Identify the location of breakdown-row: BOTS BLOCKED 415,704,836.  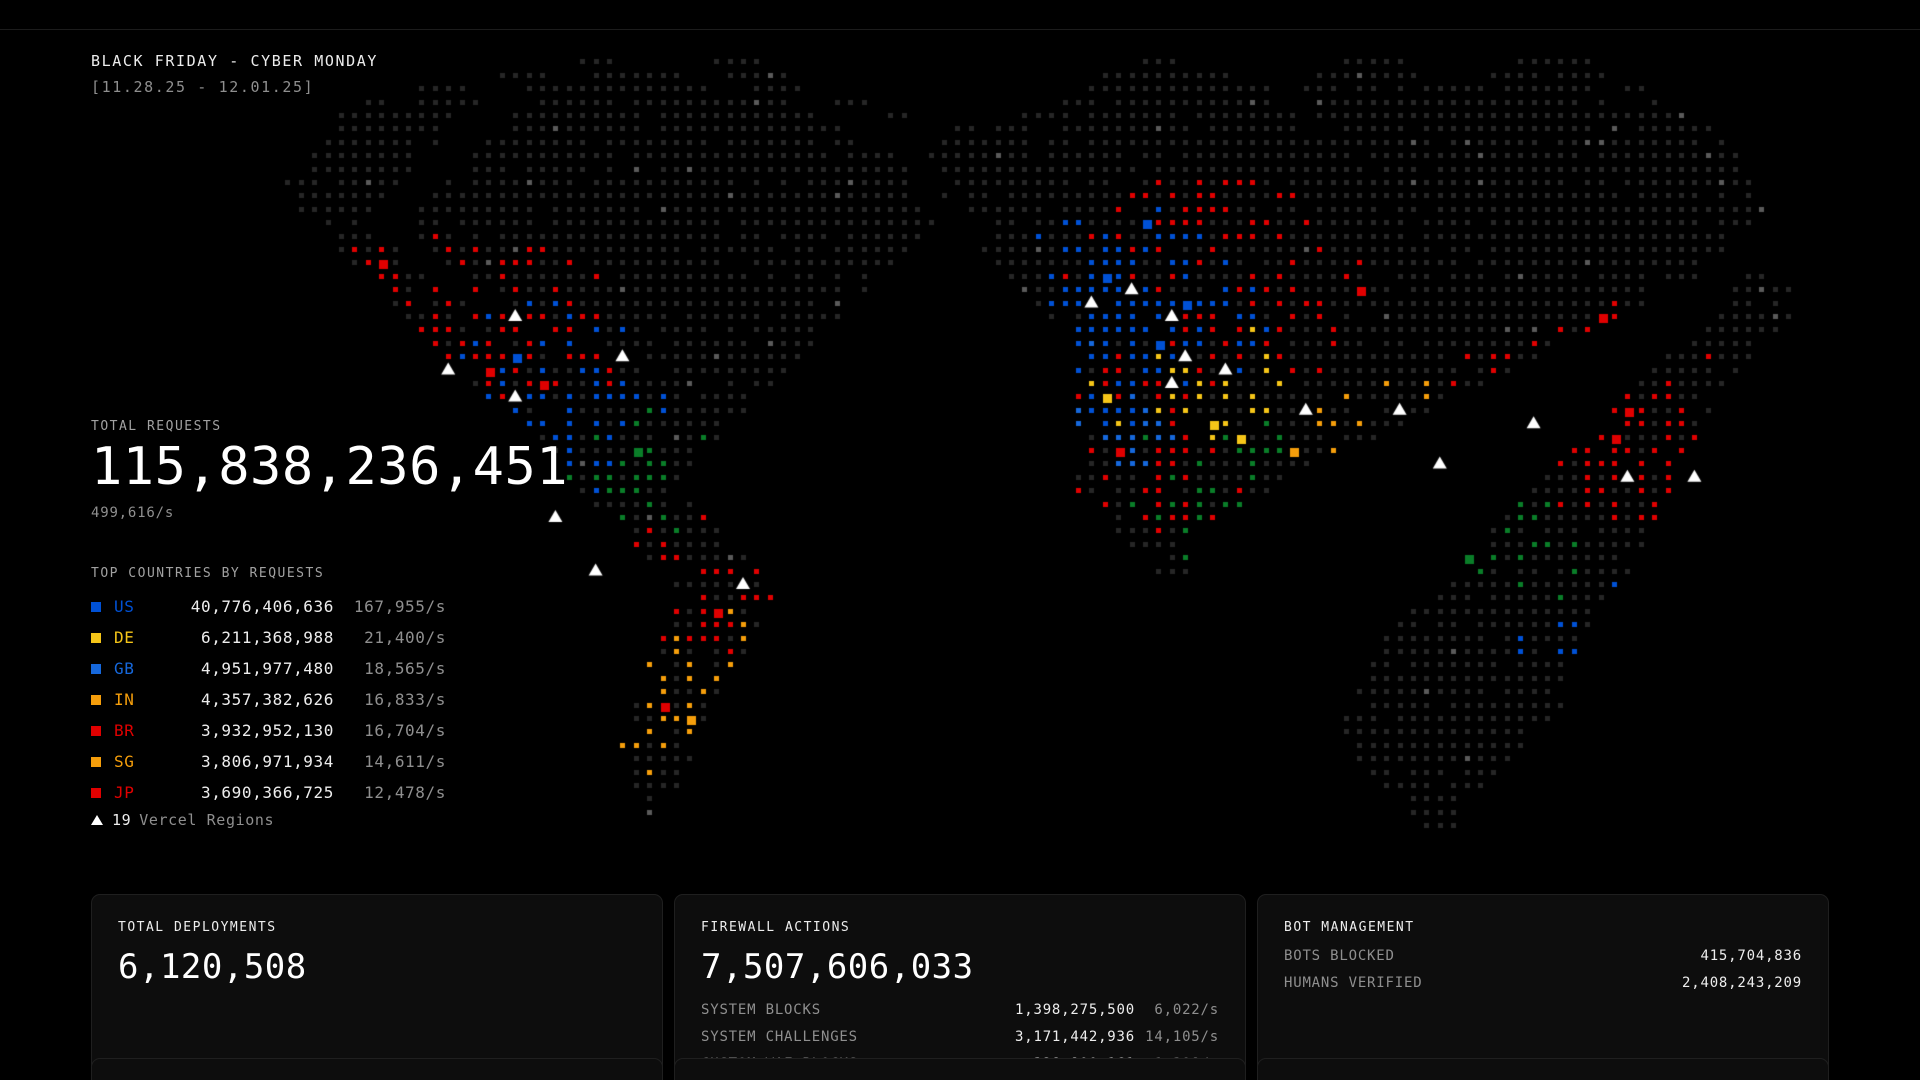
(1543, 961).